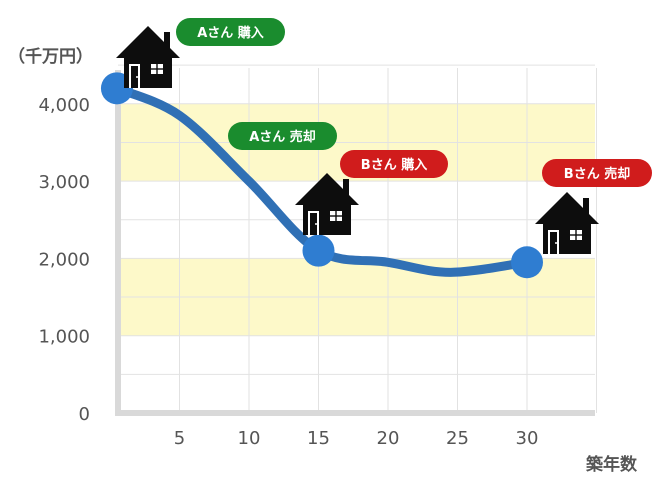 The image size is (670, 500). I want to click on y-tick-label: 0, so click(84, 414).